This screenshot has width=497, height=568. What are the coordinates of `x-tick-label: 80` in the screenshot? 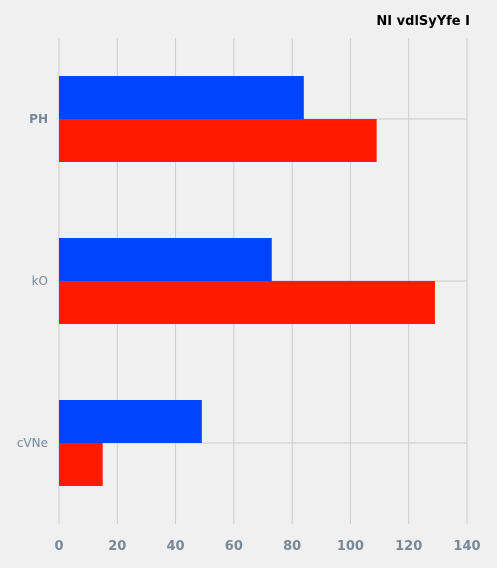 It's located at (292, 546).